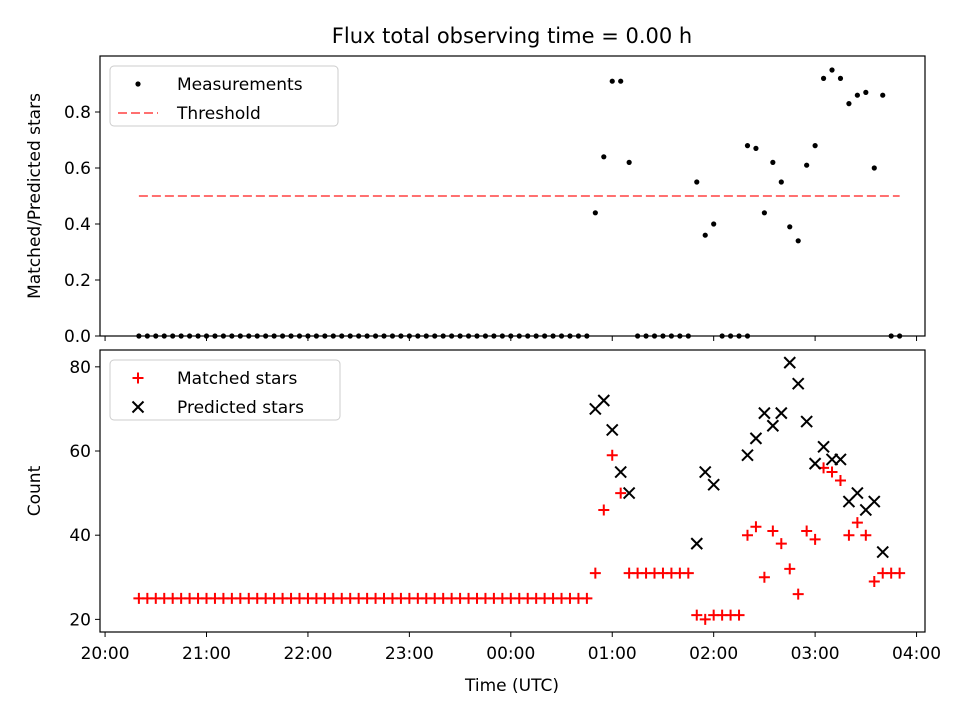 The image size is (960, 720). What do you see at coordinates (35, 490) in the screenshot?
I see `y-axis-label: Count` at bounding box center [35, 490].